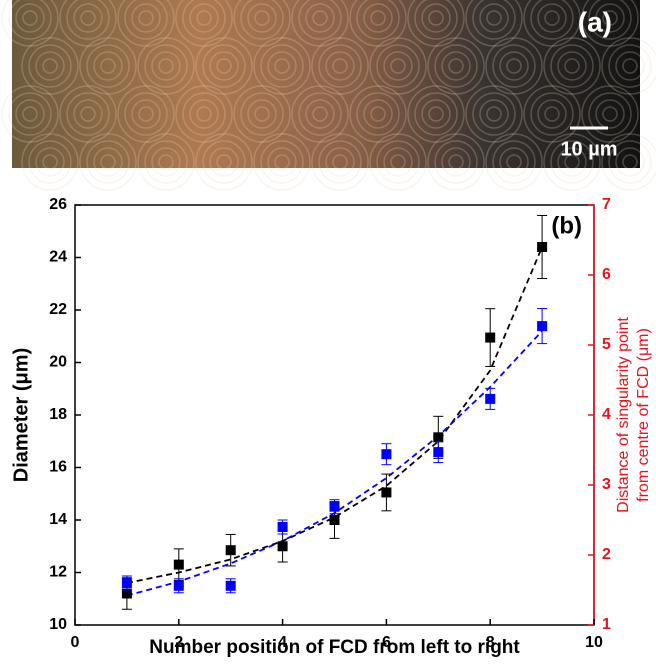 The image size is (656, 667). What do you see at coordinates (58, 309) in the screenshot?
I see `y-tick-label: 22` at bounding box center [58, 309].